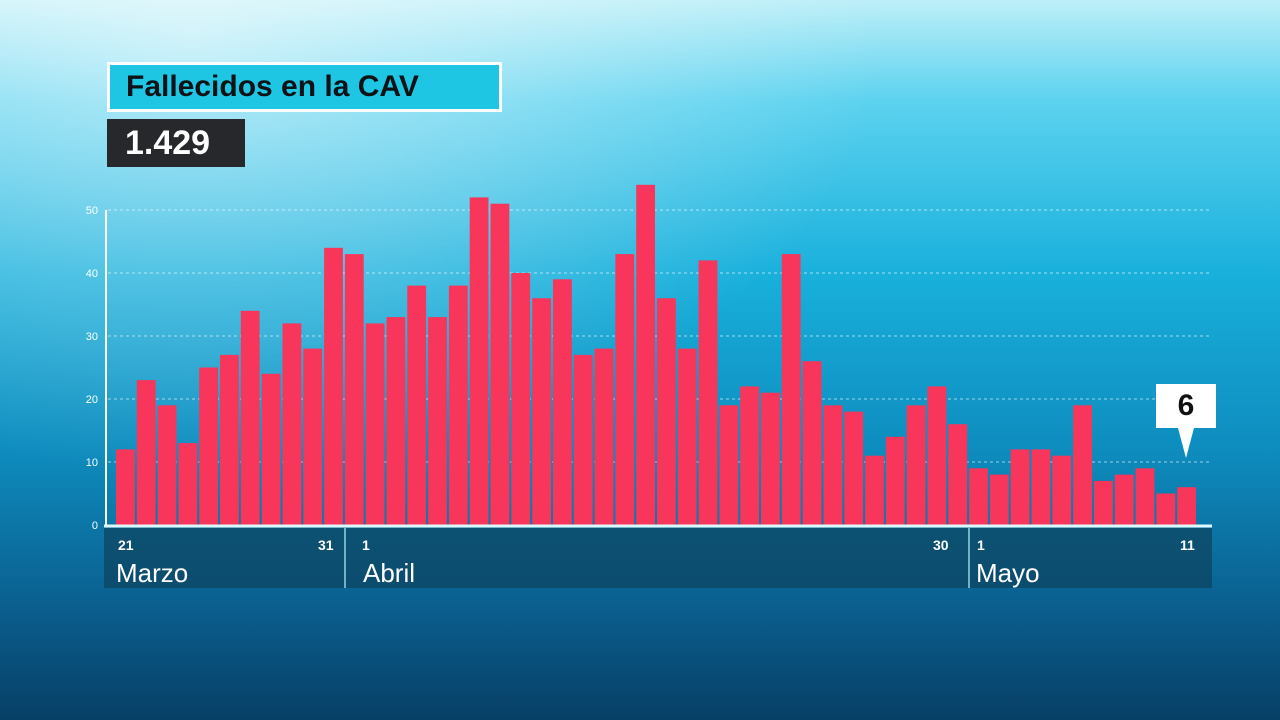  What do you see at coordinates (981, 545) in the screenshot?
I see `day-label-may-start: 1` at bounding box center [981, 545].